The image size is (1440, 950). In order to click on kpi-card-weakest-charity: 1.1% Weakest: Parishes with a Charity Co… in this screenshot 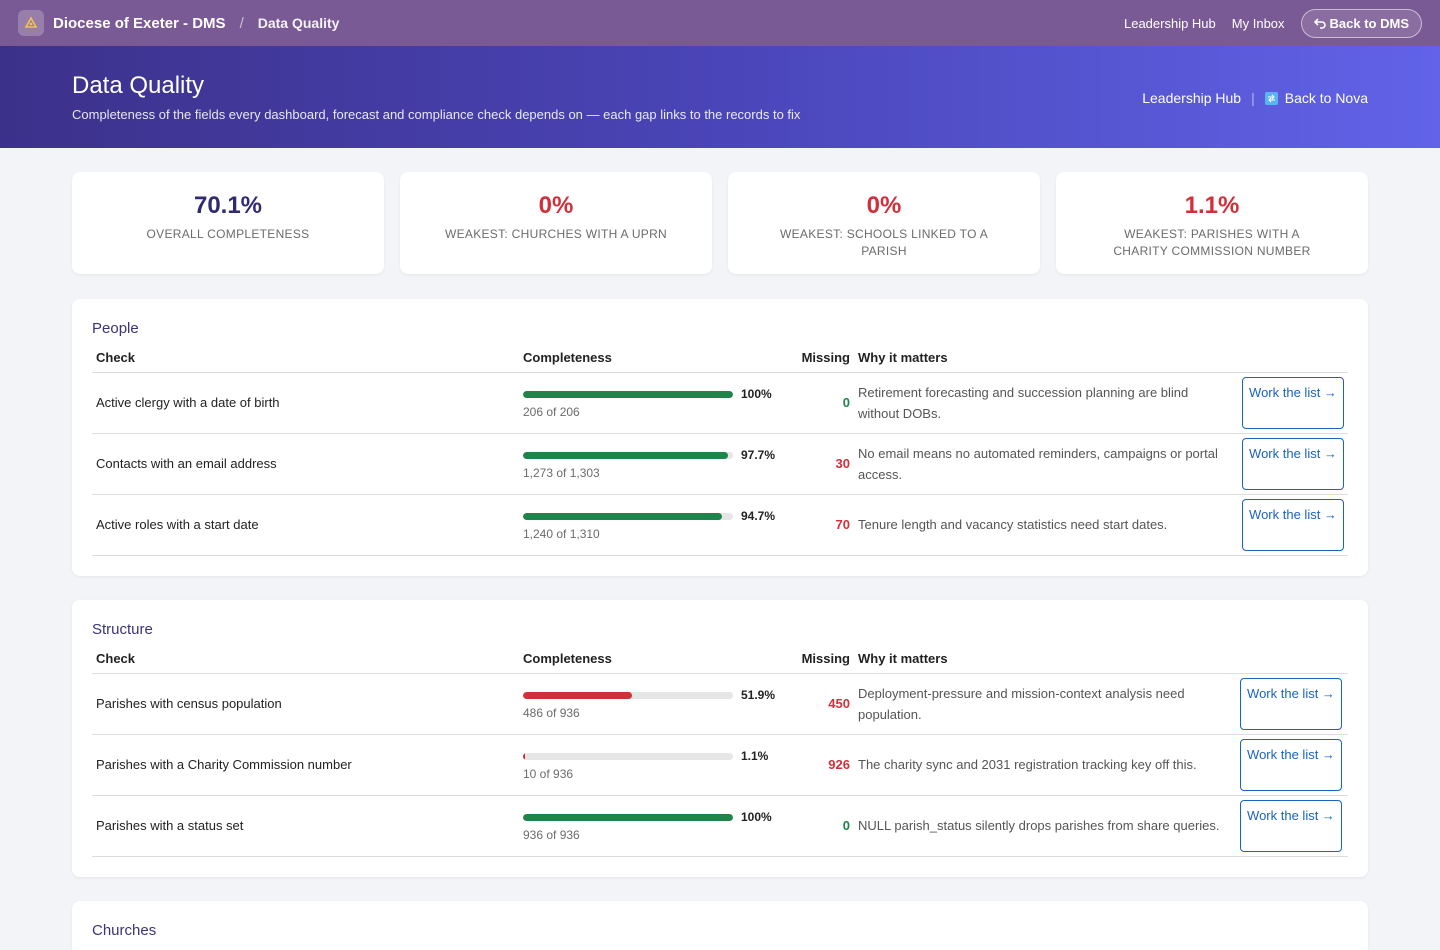, I will do `click(1212, 223)`.